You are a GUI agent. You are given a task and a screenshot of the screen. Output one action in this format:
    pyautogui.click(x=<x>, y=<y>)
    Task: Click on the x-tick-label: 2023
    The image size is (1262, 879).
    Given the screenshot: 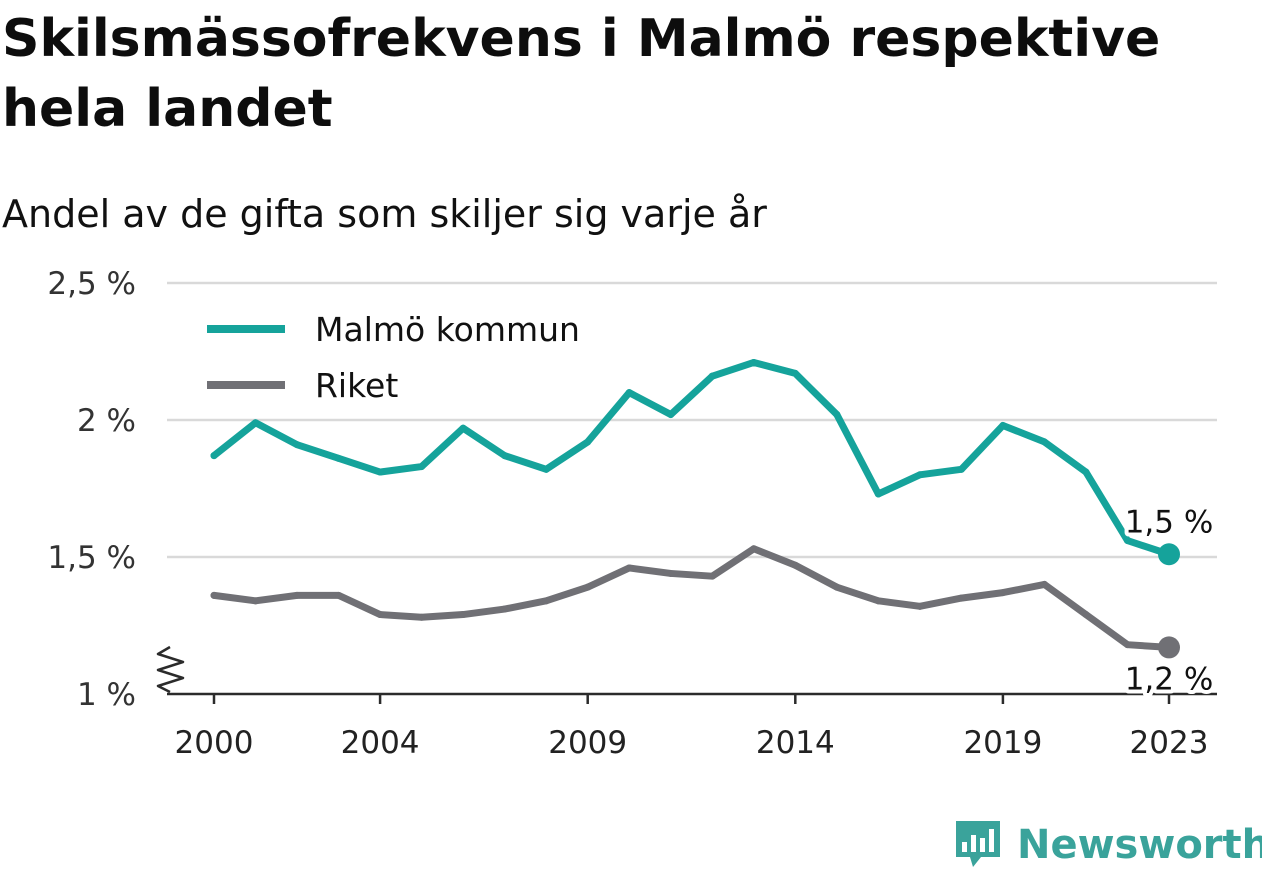 What is the action you would take?
    pyautogui.click(x=1169, y=743)
    